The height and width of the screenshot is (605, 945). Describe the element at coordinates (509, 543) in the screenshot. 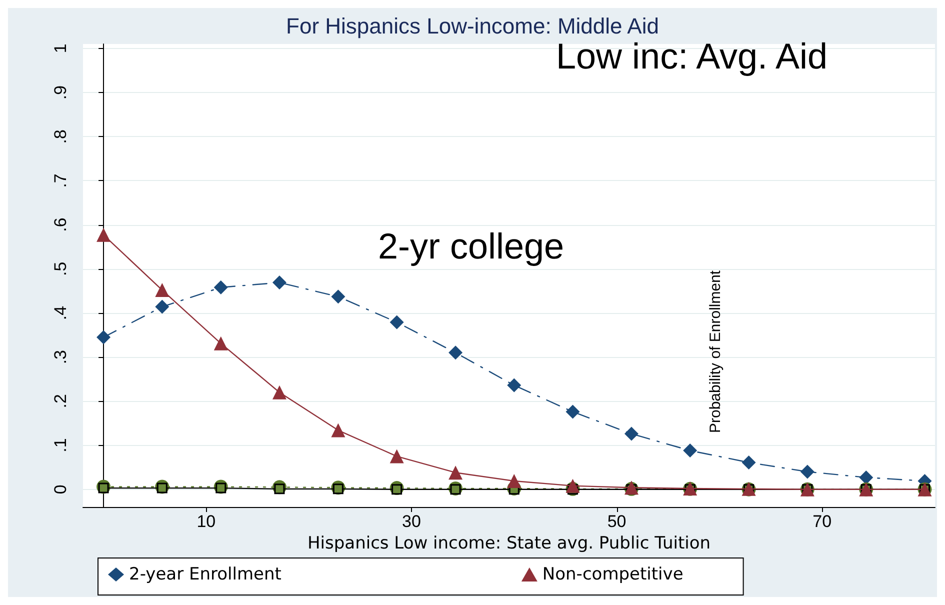

I see `x-axis-title: Hispanics Low income: State avg. Public Tuition` at that location.